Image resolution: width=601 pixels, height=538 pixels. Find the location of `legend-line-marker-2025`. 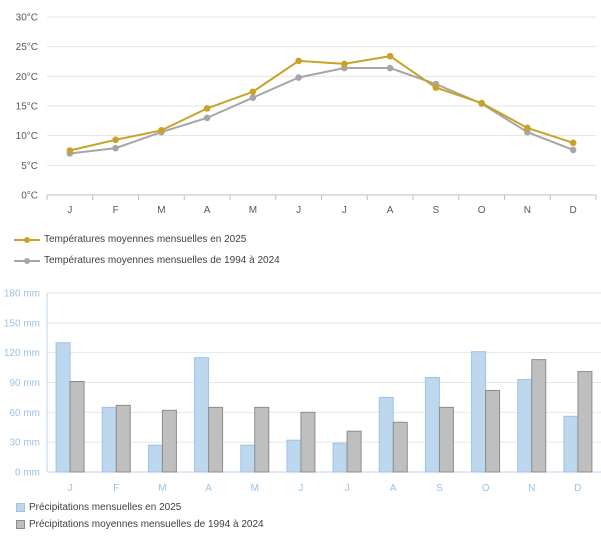

legend-line-marker-2025 is located at coordinates (27, 240).